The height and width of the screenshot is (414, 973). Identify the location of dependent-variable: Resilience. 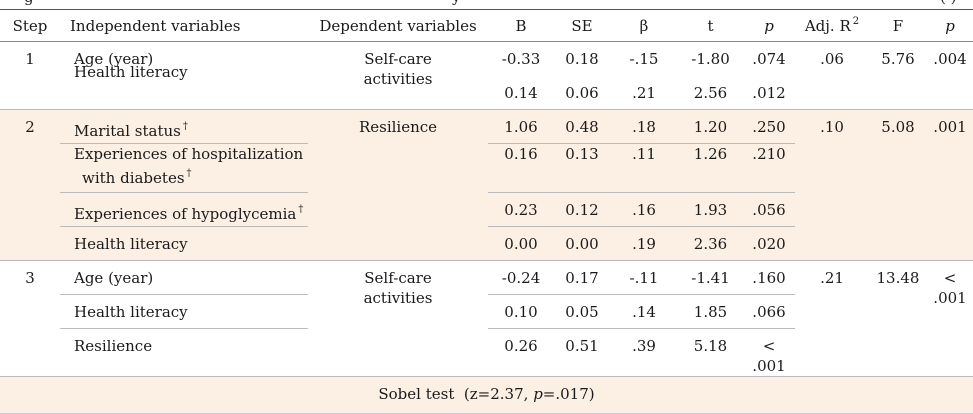
(398, 185).